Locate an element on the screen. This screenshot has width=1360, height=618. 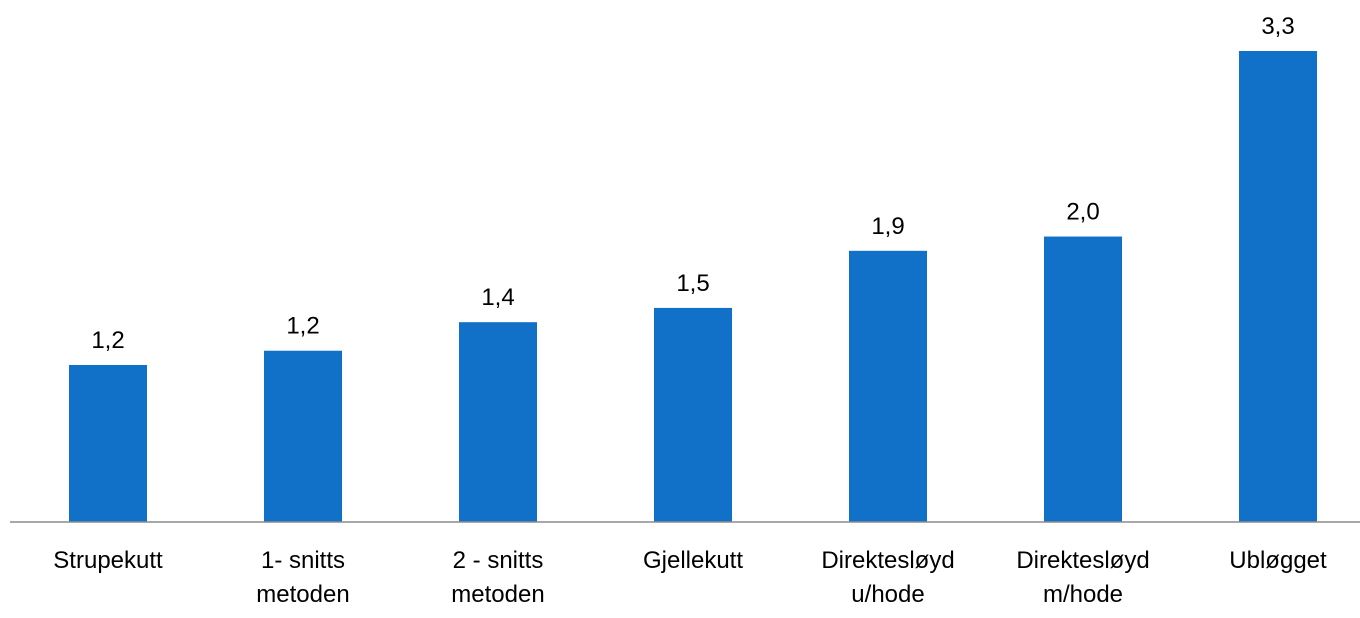
category-label-line: 2 - snitts is located at coordinates (498, 560).